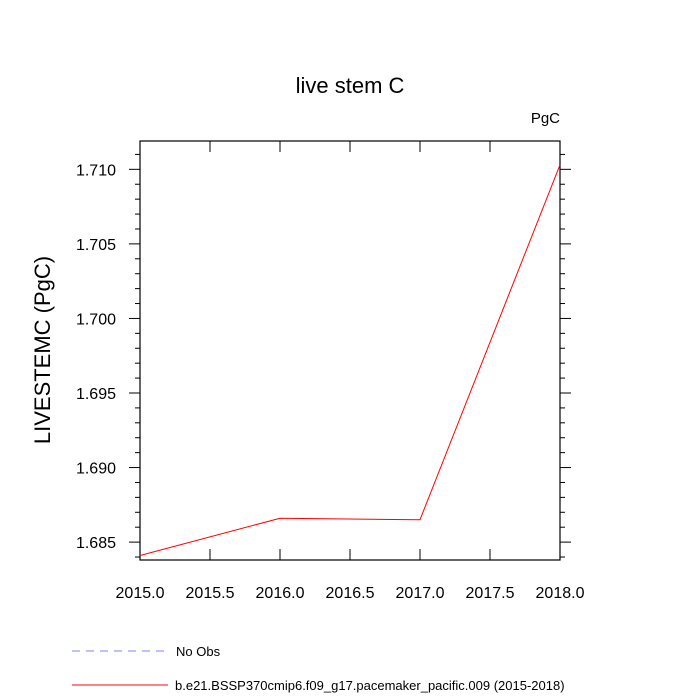 This screenshot has height=700, width=700. Describe the element at coordinates (96, 245) in the screenshot. I see `y-tick-label: 1.705` at that location.